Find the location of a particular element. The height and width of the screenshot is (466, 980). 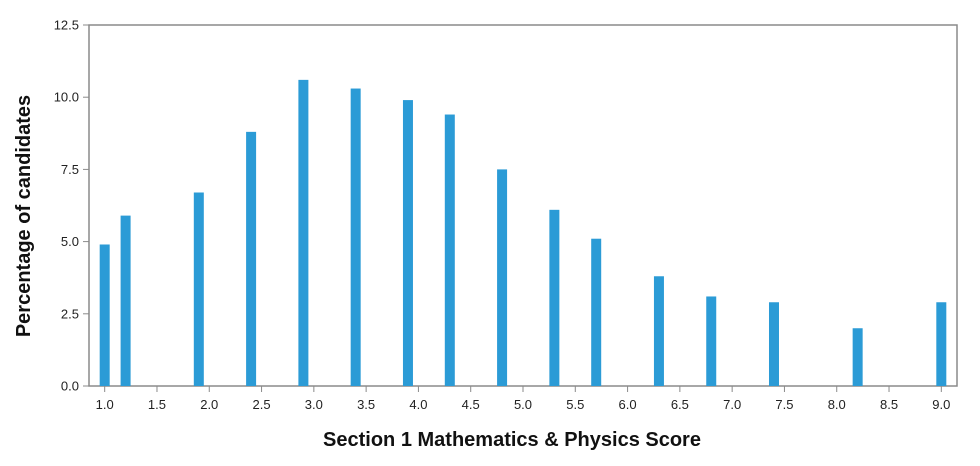

x-tick-label: 6.5 is located at coordinates (680, 404).